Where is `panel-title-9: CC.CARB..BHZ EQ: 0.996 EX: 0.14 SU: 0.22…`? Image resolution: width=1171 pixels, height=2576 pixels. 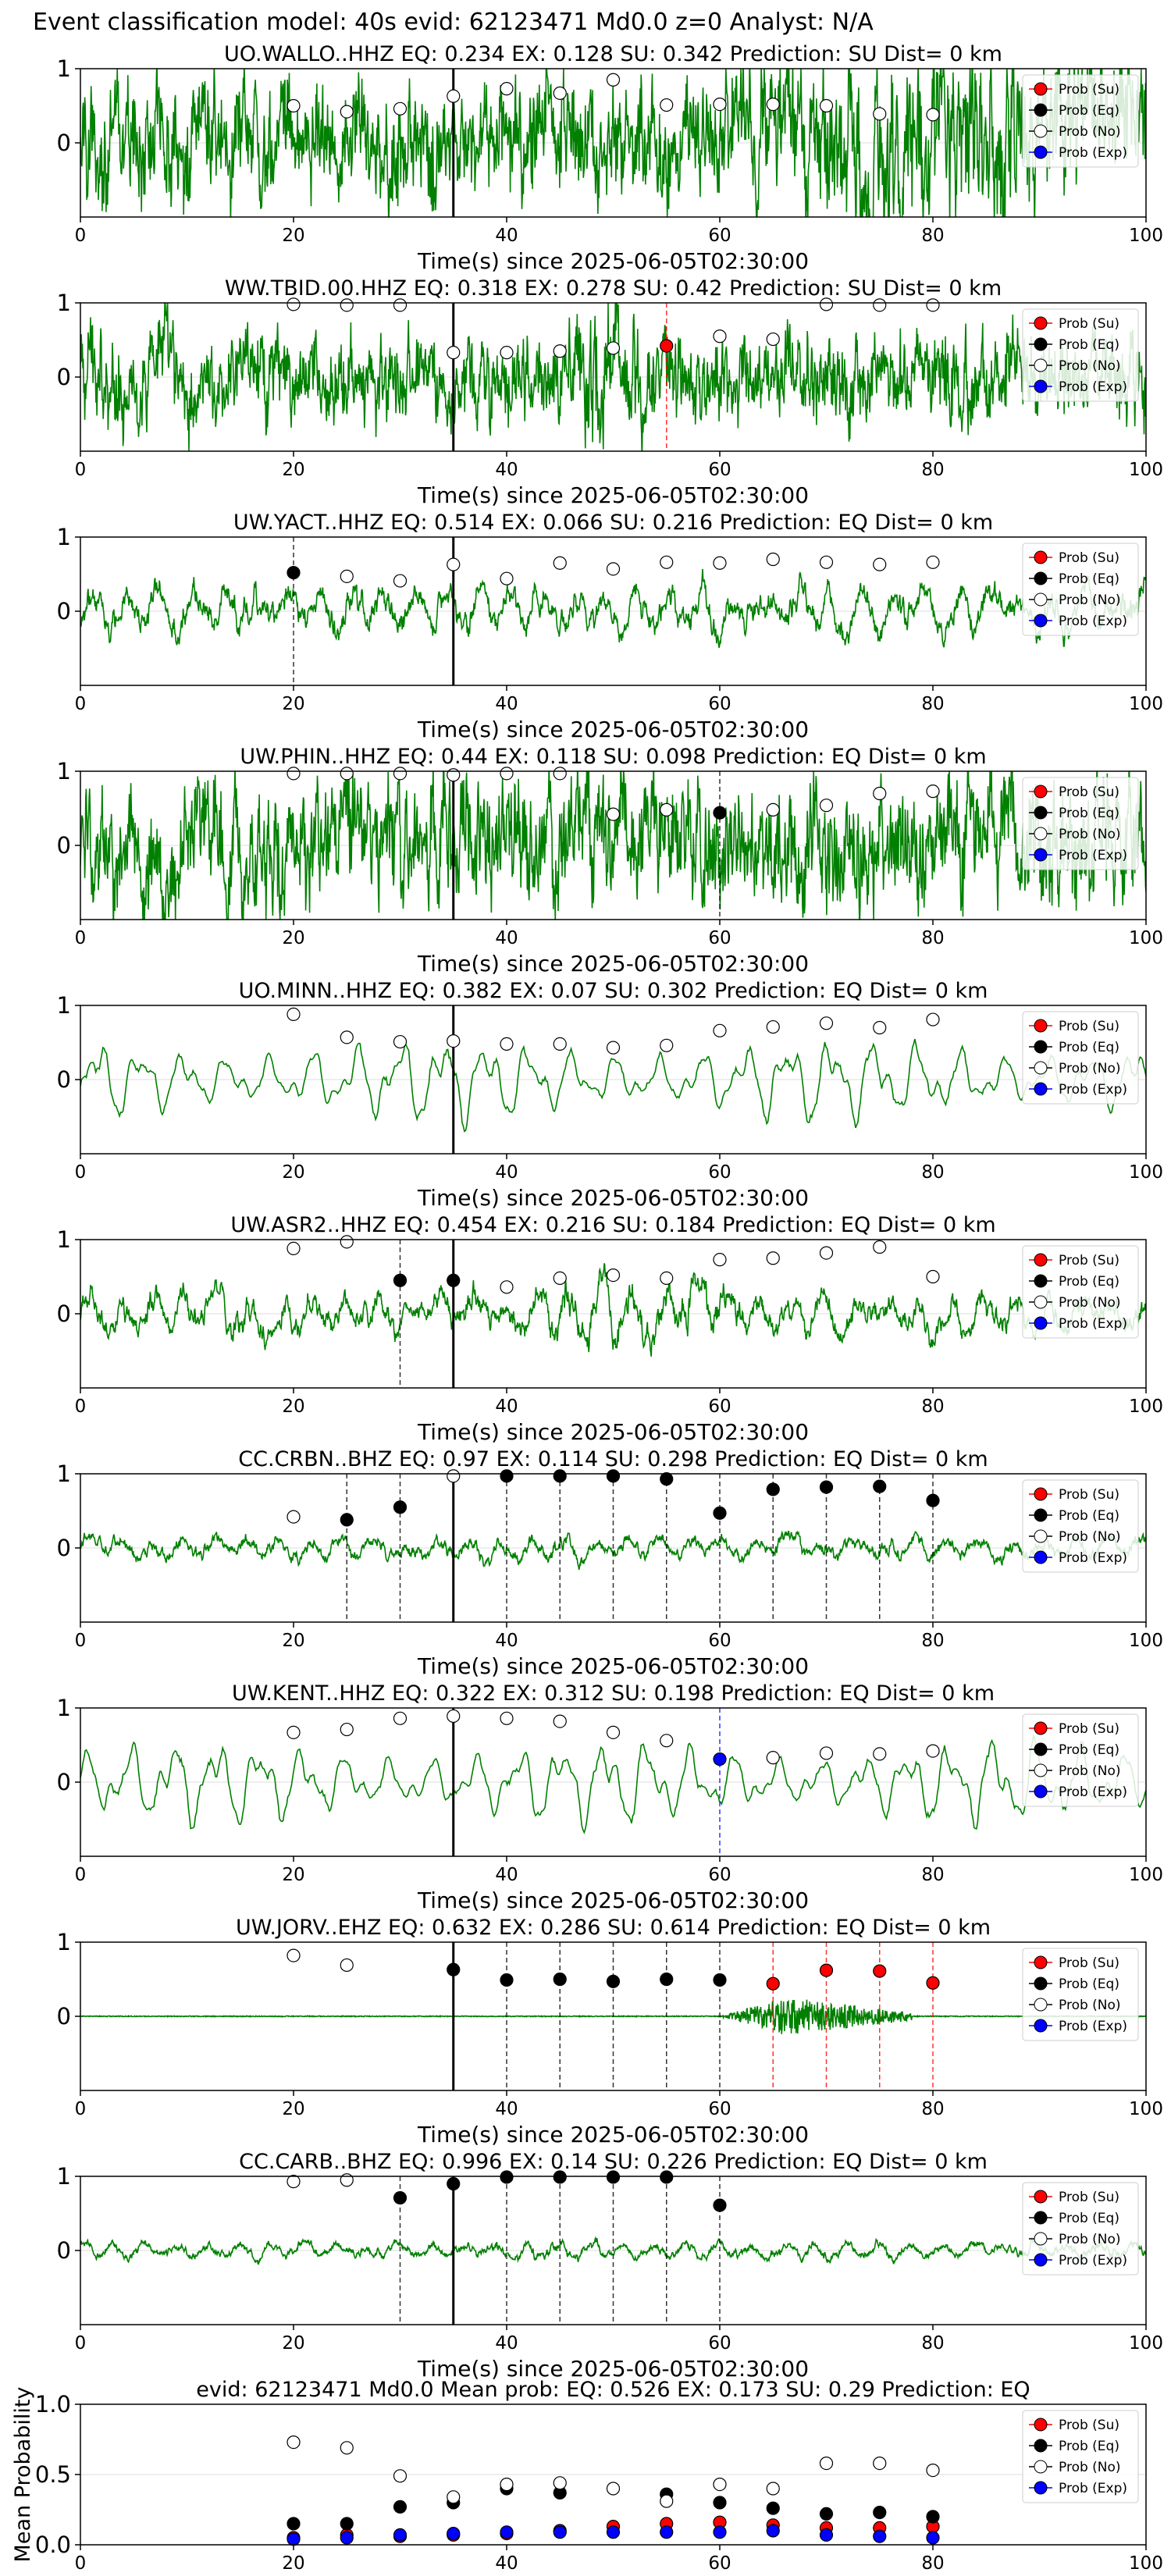
panel-title-9: CC.CARB..BHZ EQ: 0.996 EX: 0.14 SU: 0.22… is located at coordinates (613, 2162).